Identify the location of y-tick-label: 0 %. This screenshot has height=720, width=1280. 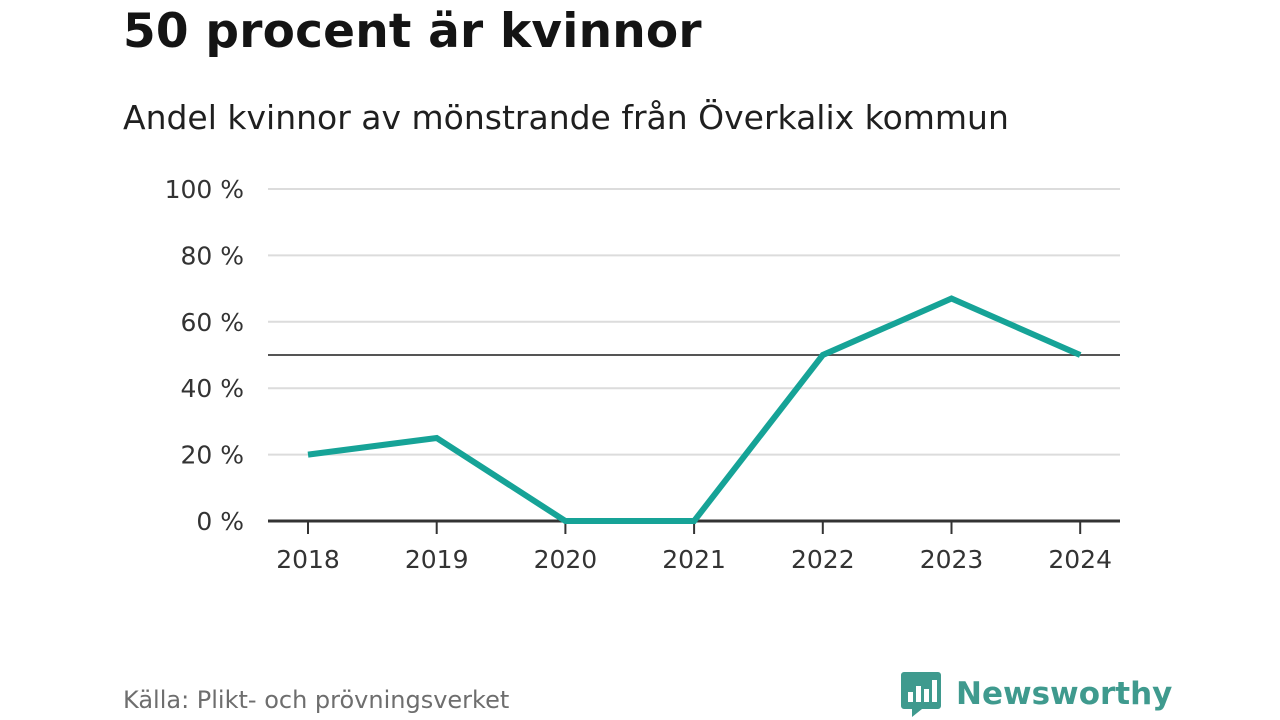
(220, 521).